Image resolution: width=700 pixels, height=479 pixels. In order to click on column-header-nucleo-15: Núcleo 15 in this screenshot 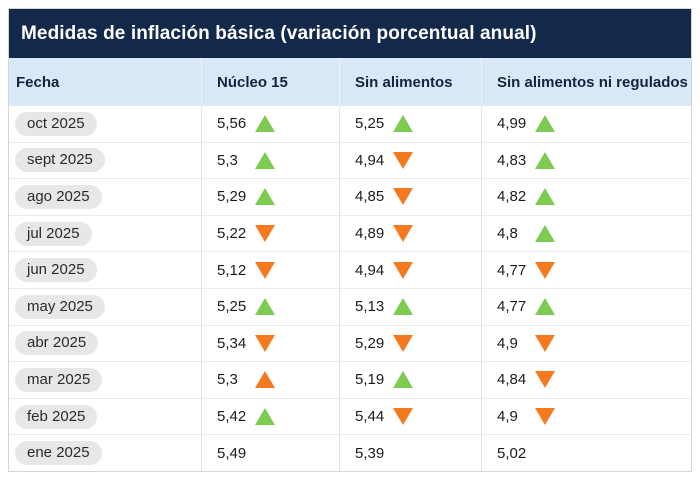, I will do `click(270, 82)`.